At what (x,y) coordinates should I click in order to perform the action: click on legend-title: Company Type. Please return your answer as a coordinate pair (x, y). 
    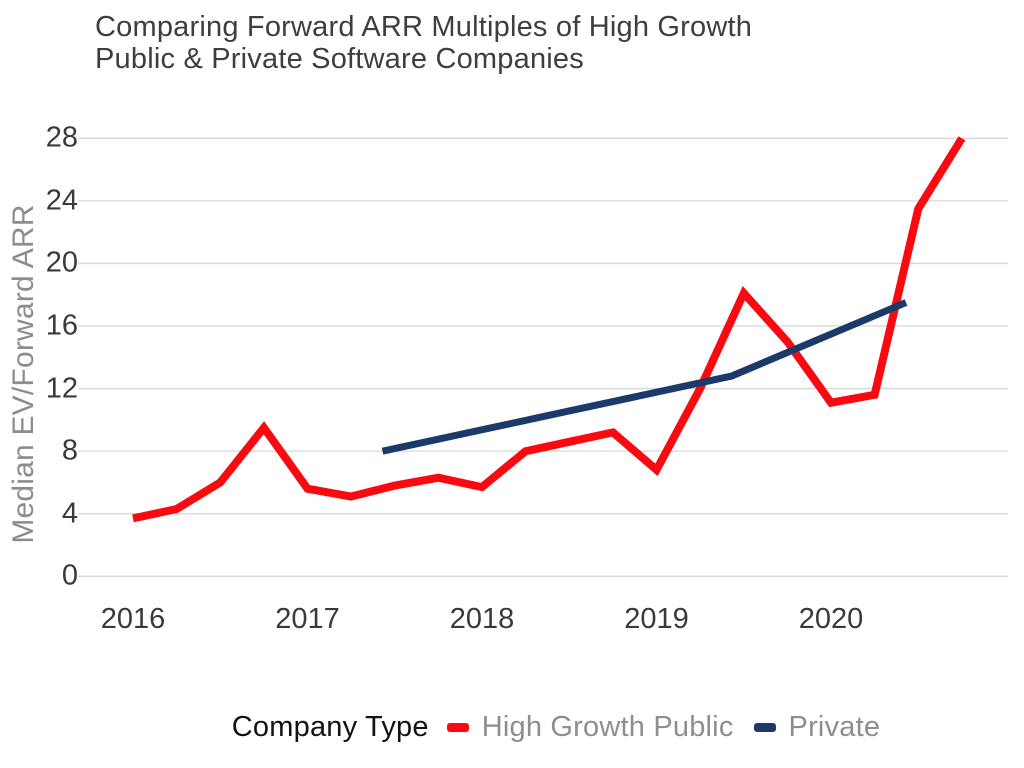
    Looking at the image, I should click on (330, 727).